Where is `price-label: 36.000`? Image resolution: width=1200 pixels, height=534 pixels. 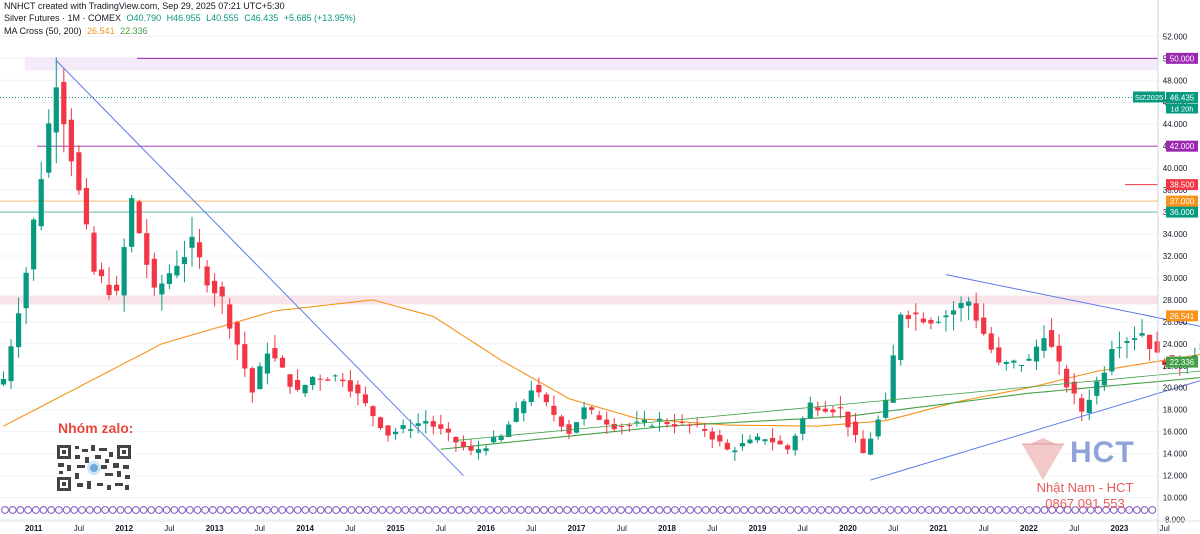 price-label: 36.000 is located at coordinates (1182, 212).